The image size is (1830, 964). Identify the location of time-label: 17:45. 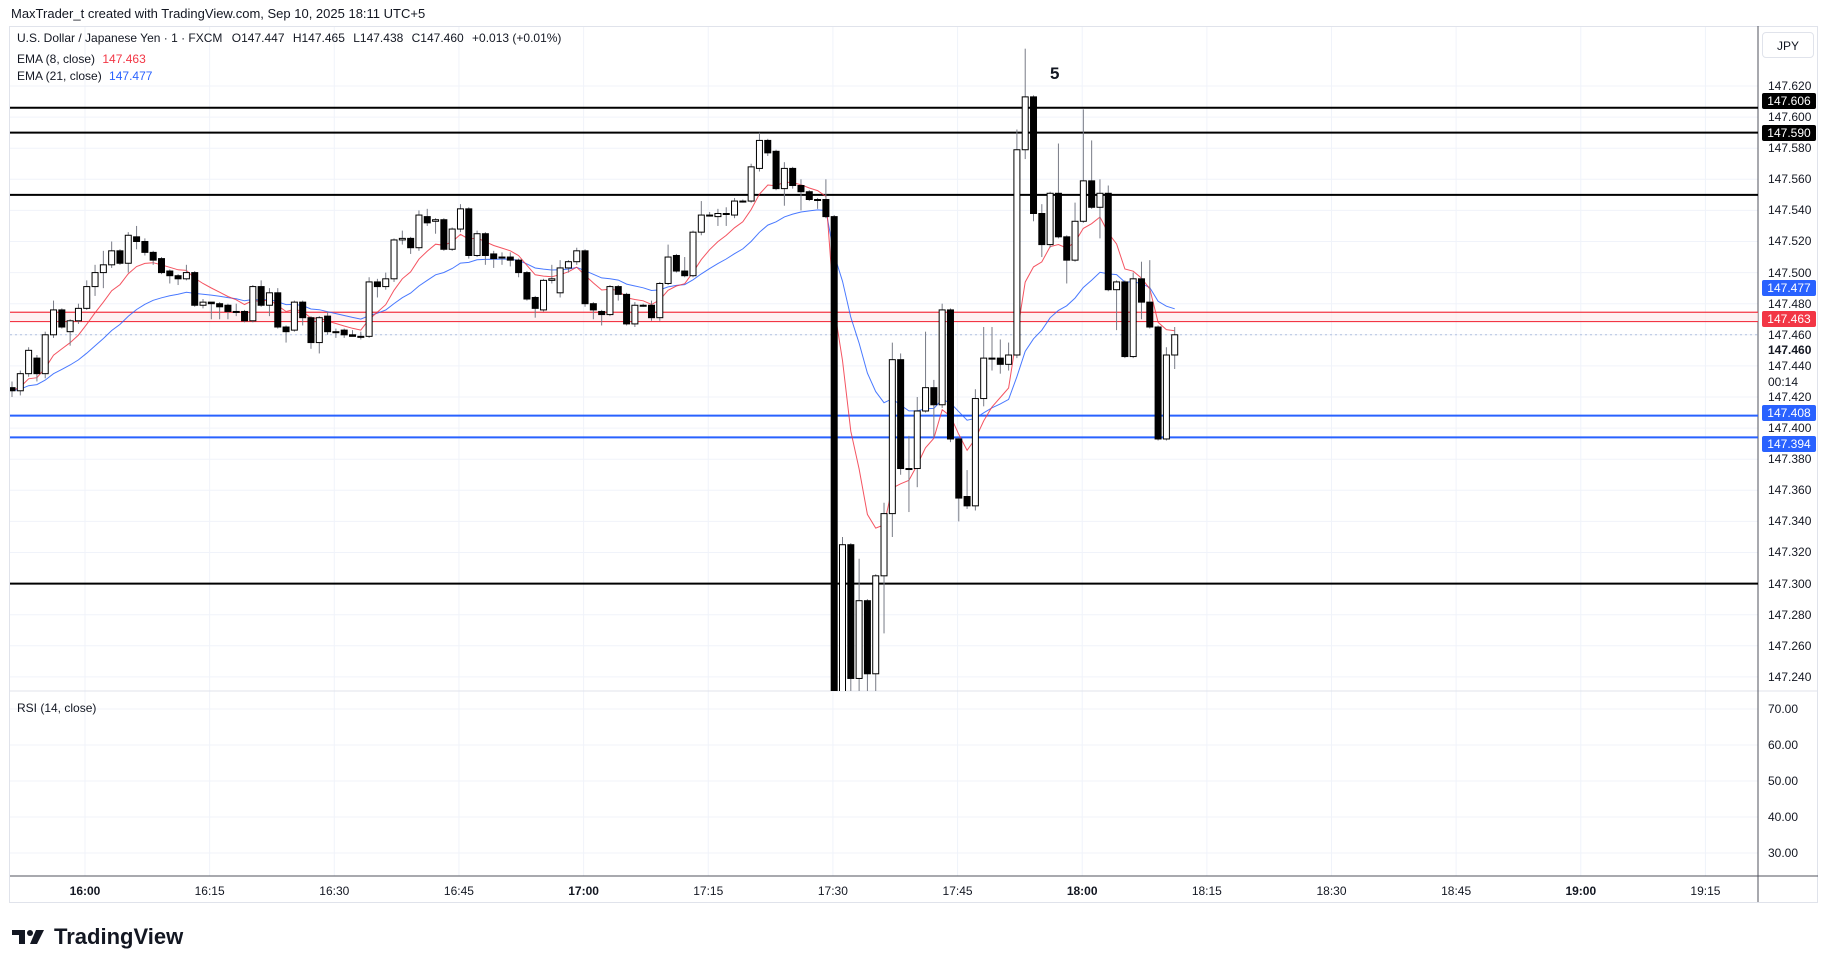
(957, 891).